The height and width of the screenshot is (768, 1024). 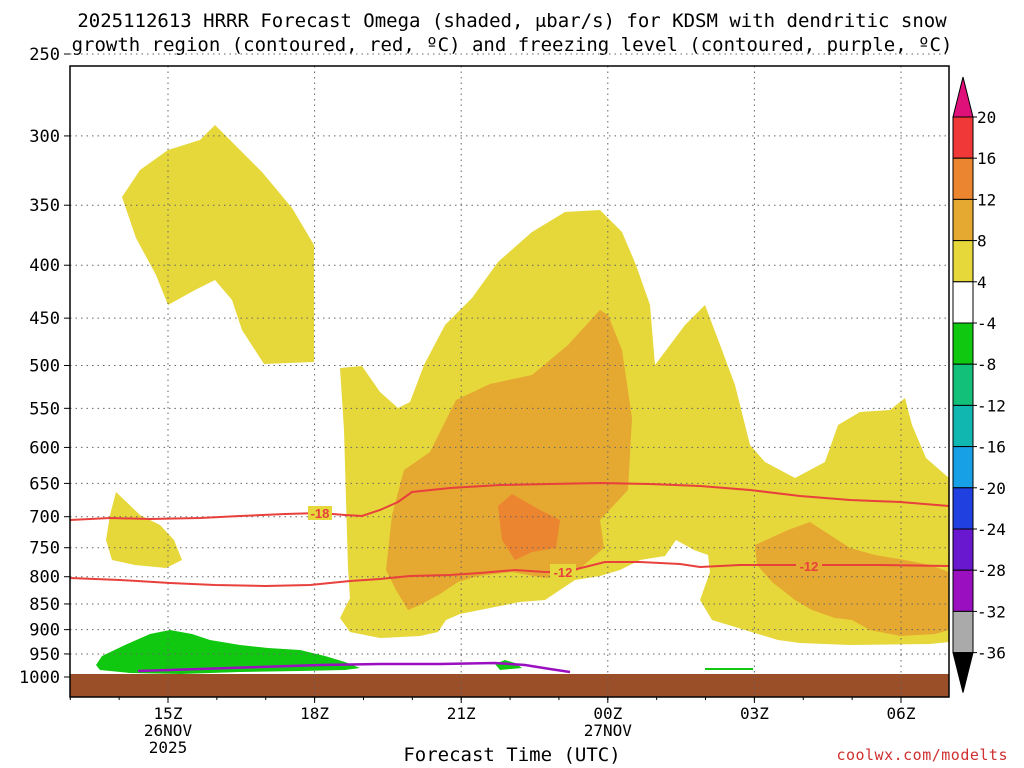 What do you see at coordinates (991, 529) in the screenshot?
I see `colorbar-label: -24` at bounding box center [991, 529].